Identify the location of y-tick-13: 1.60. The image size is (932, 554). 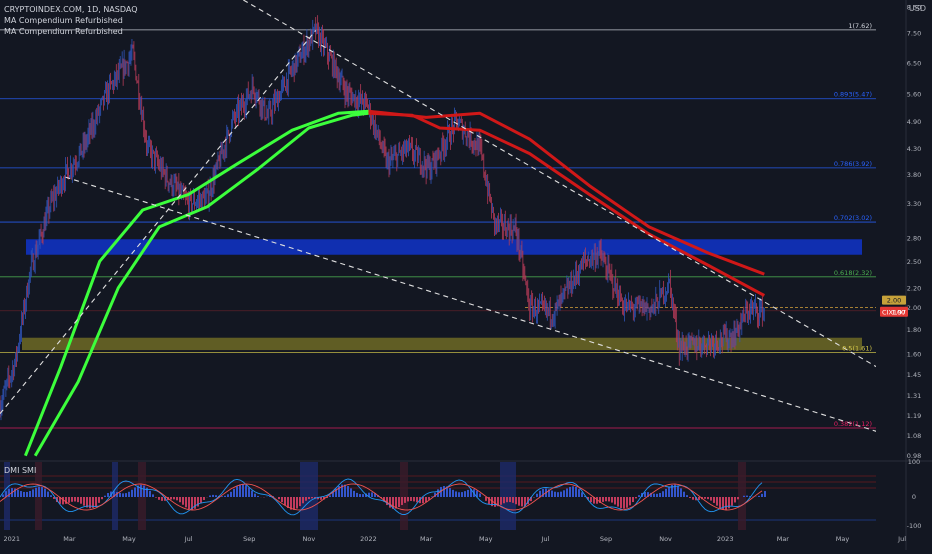
(914, 354).